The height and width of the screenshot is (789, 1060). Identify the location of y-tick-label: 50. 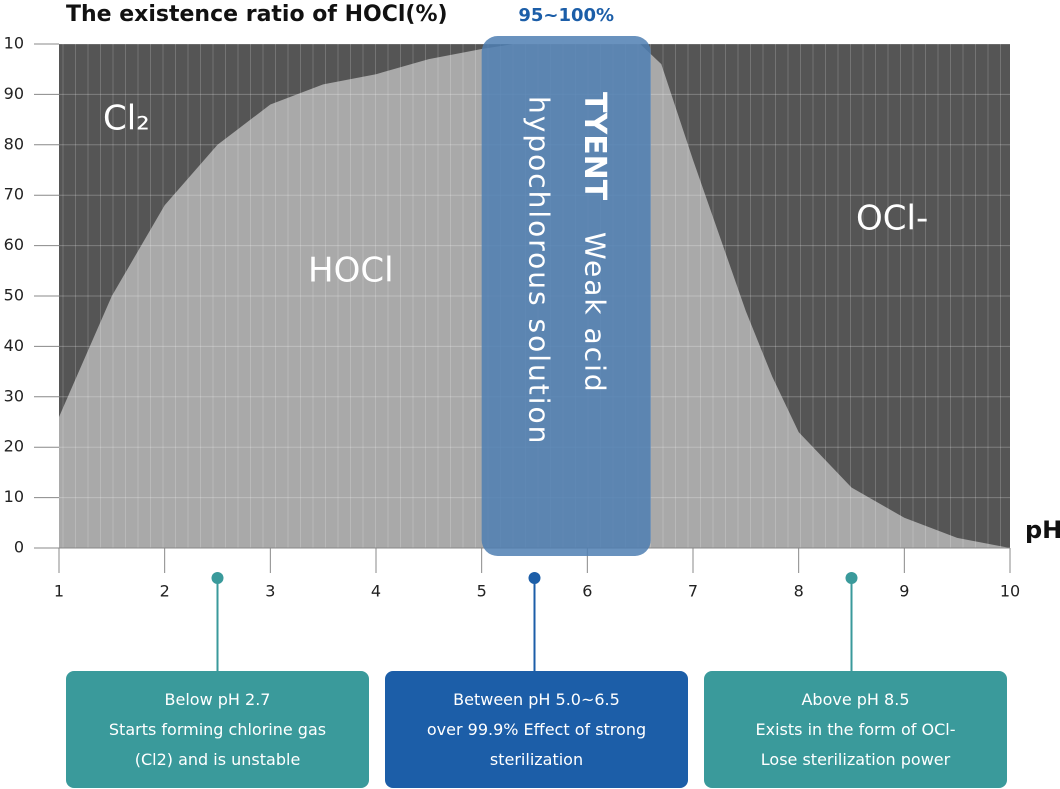
(14, 295).